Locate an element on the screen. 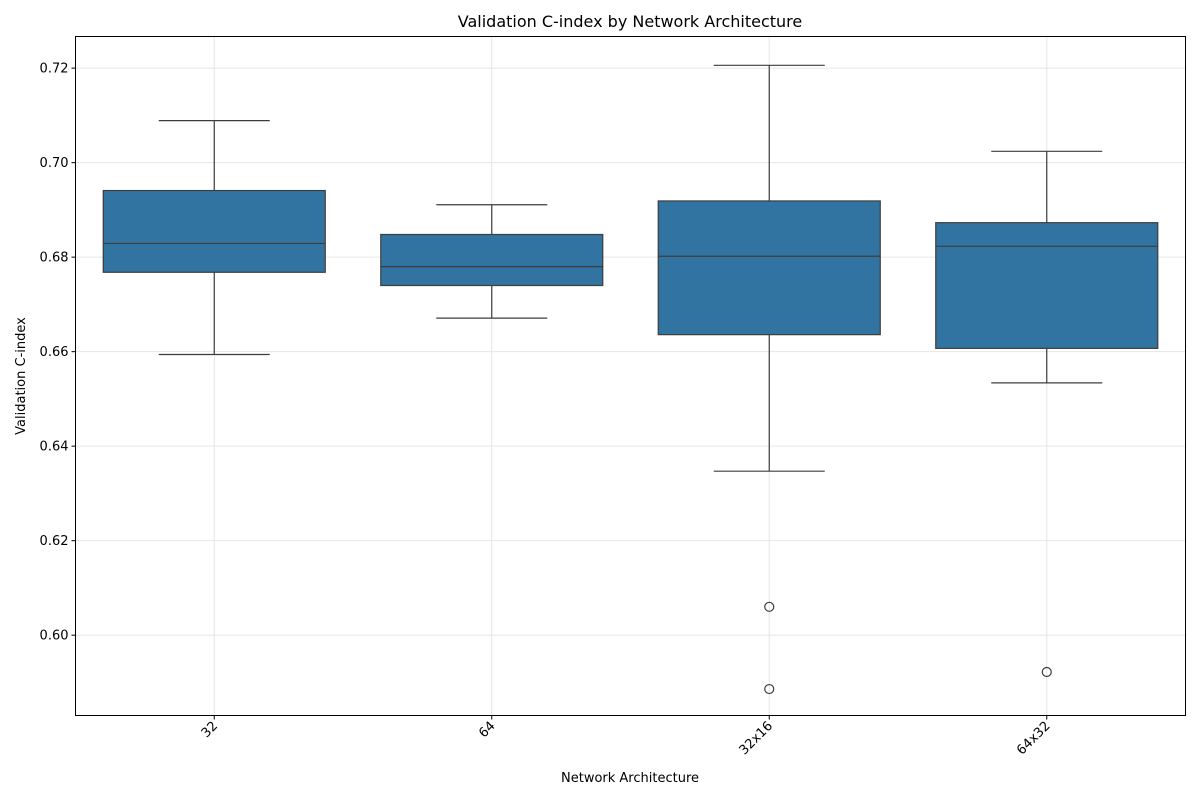  x-tick-label: 32x16 is located at coordinates (756, 738).